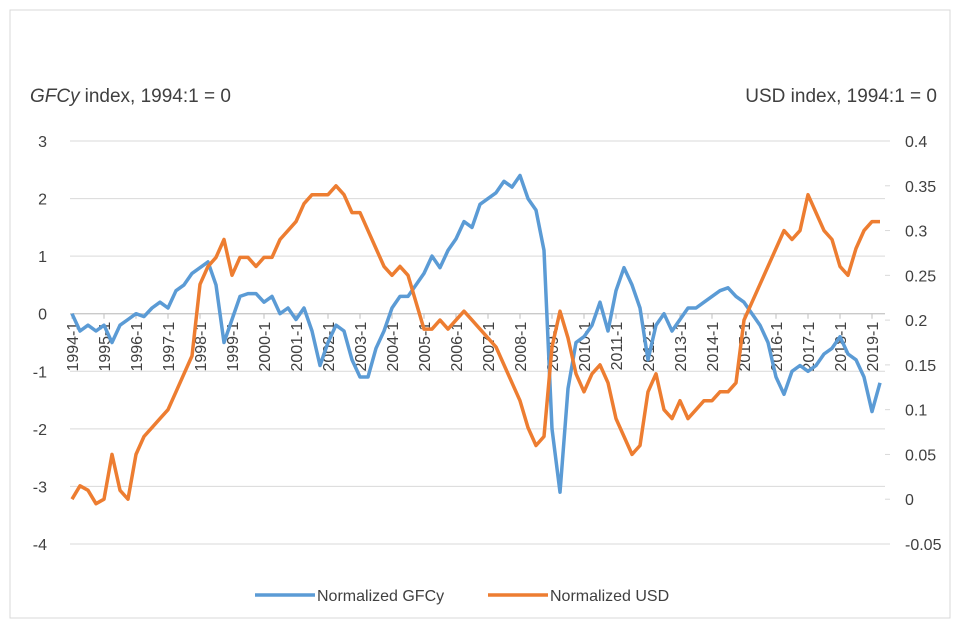 This screenshot has height=633, width=961. Describe the element at coordinates (585, 347) in the screenshot. I see `x-tick-label: 2010-1` at that location.